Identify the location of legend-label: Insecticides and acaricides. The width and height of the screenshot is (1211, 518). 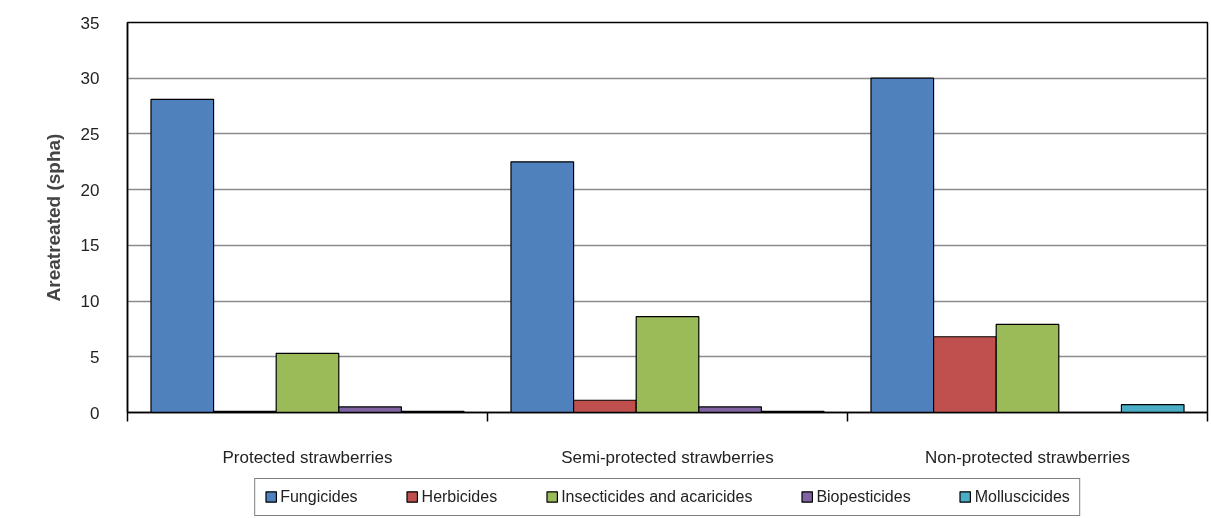
(657, 496).